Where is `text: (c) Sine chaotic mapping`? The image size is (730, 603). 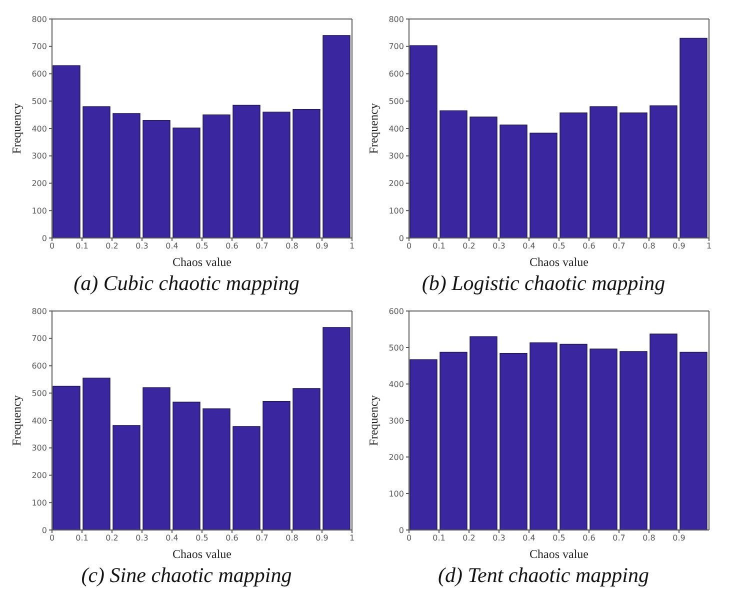 text: (c) Sine chaotic mapping is located at coordinates (186, 575).